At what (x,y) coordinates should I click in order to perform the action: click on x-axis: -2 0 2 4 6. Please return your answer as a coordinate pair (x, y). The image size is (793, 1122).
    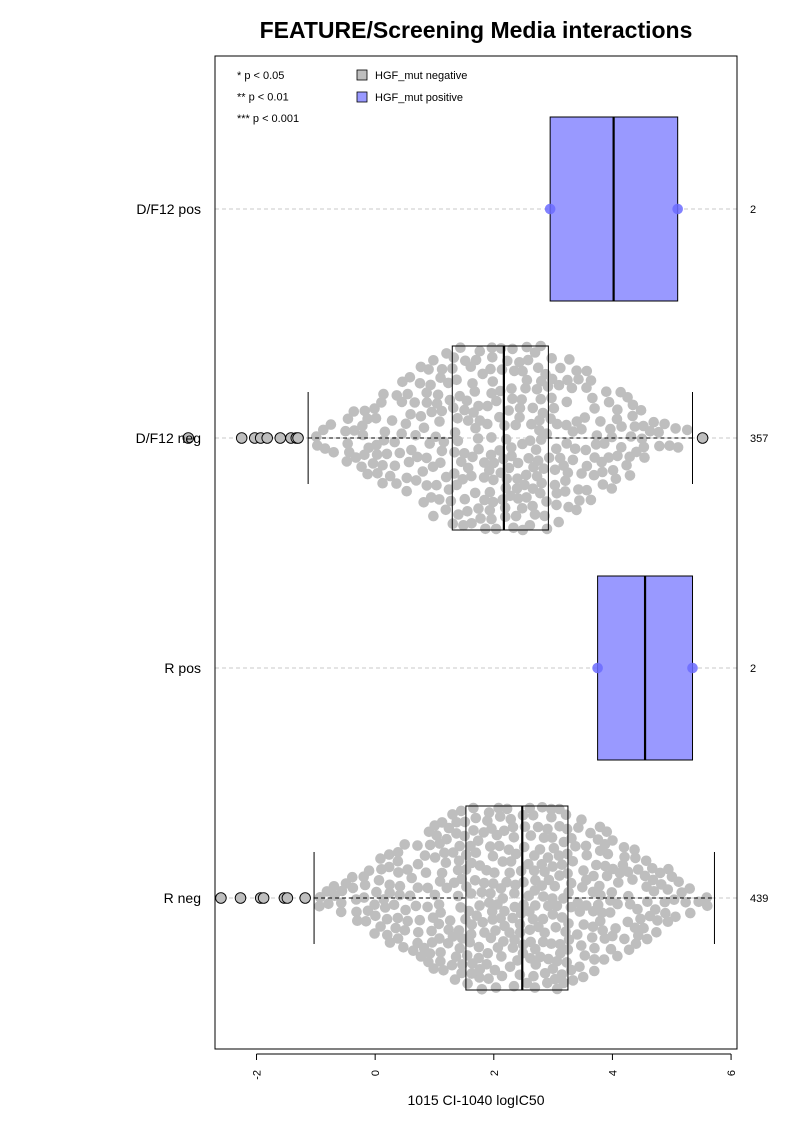
    Looking at the image, I should click on (495, 1066).